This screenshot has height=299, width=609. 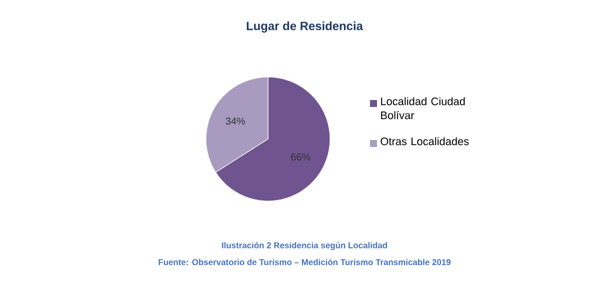 What do you see at coordinates (423, 108) in the screenshot?
I see `legend-label: Localidad Ciudad Bolívar` at bounding box center [423, 108].